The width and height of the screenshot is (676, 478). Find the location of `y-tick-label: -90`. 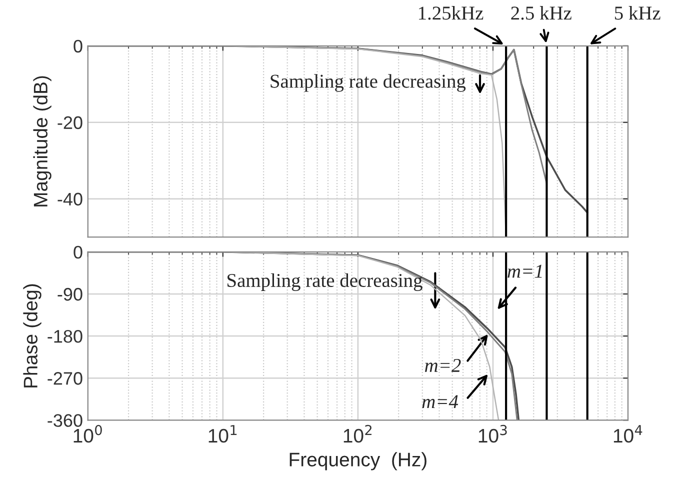

y-tick-label: -90 is located at coordinates (70, 294).